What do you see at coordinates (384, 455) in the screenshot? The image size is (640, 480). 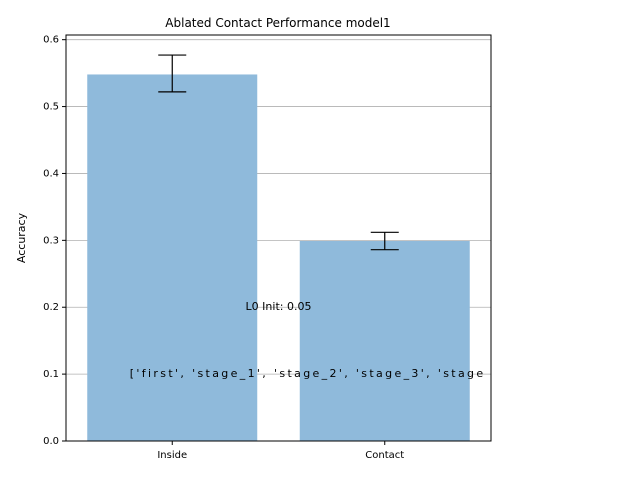 I see `x-tick-label: Contact` at bounding box center [384, 455].